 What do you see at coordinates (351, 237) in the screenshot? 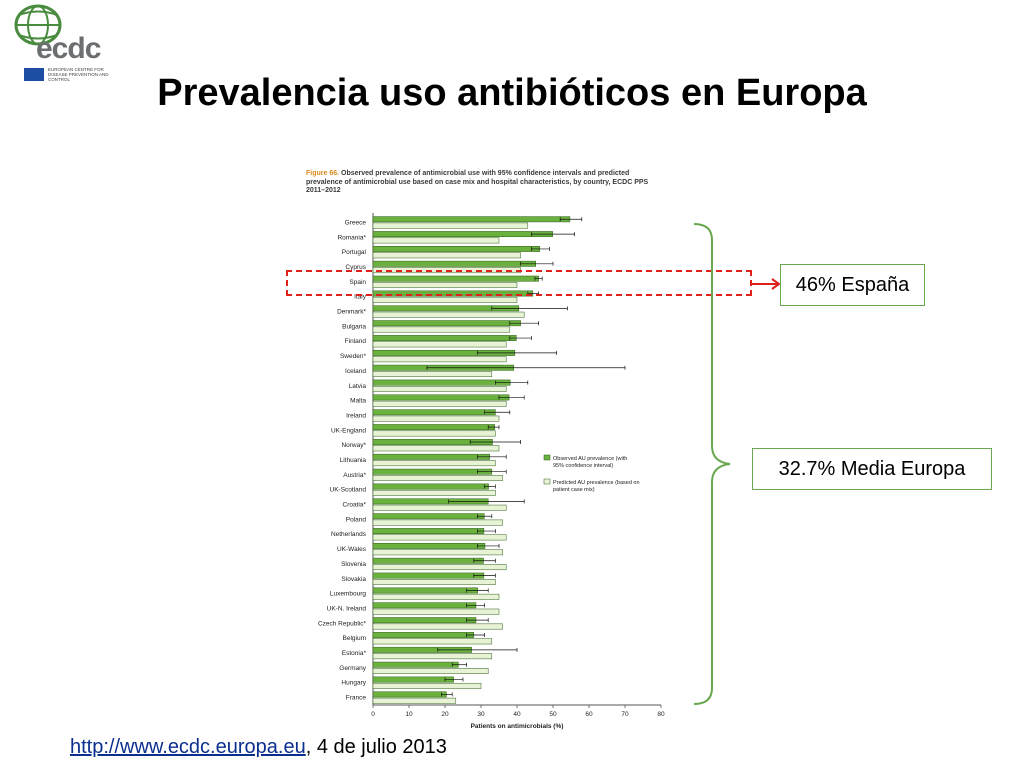
I see `category-label: Romania*` at bounding box center [351, 237].